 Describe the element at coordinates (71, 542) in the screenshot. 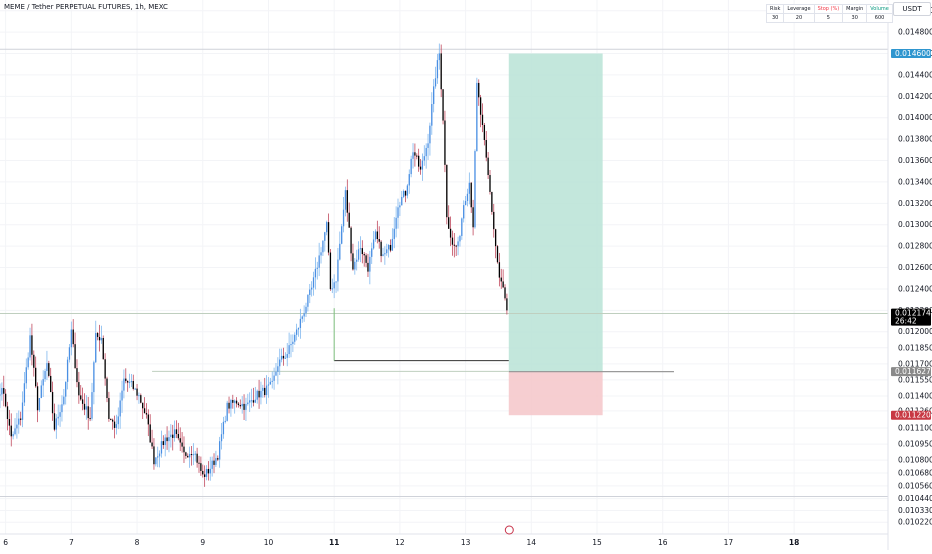

I see `time-tick-label: 7` at that location.